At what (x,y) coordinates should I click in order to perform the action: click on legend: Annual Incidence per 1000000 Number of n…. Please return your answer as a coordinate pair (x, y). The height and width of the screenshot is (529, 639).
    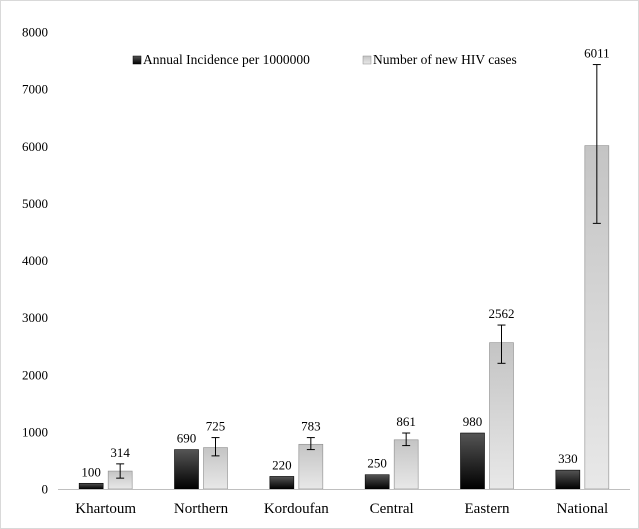
    Looking at the image, I should click on (324, 59).